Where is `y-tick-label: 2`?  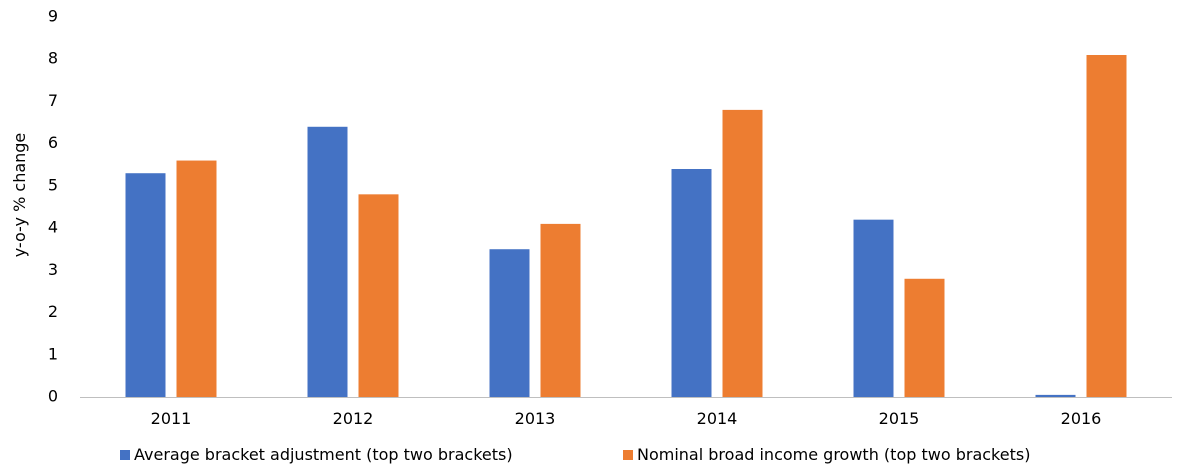
y-tick-label: 2 is located at coordinates (53, 311).